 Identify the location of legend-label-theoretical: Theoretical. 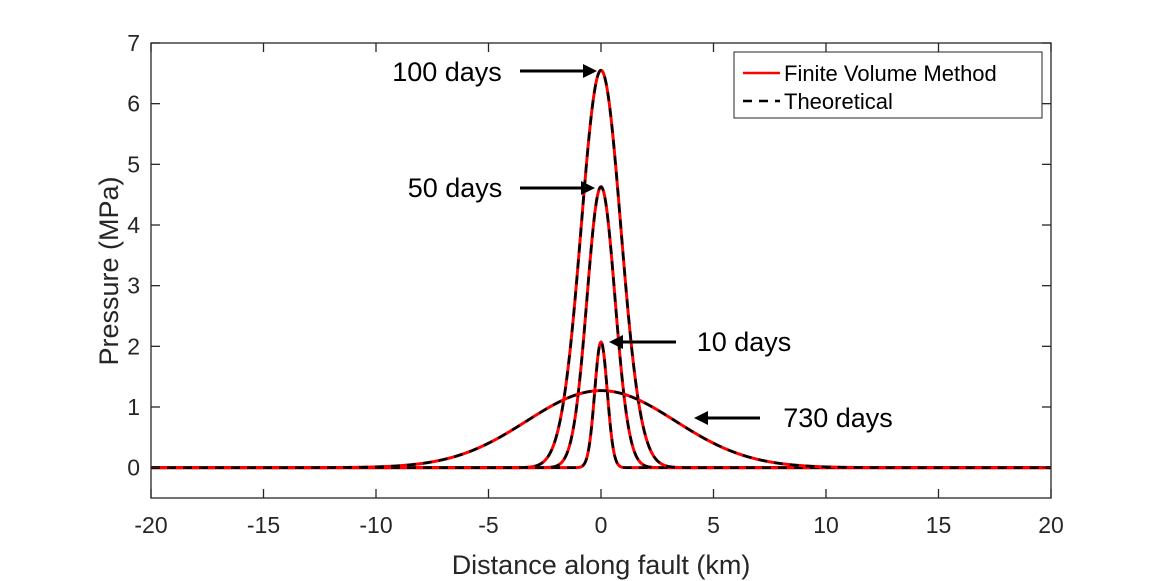
(838, 101).